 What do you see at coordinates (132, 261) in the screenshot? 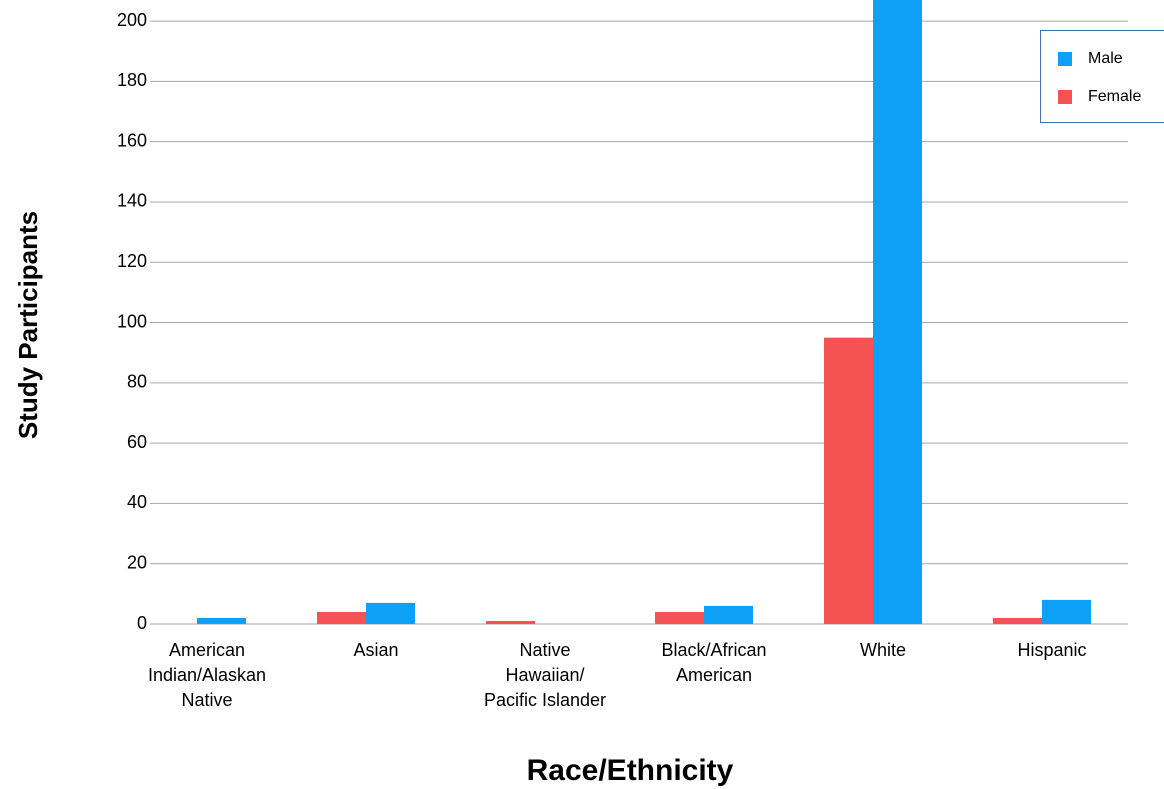
I see `y-tick-label: 120` at bounding box center [132, 261].